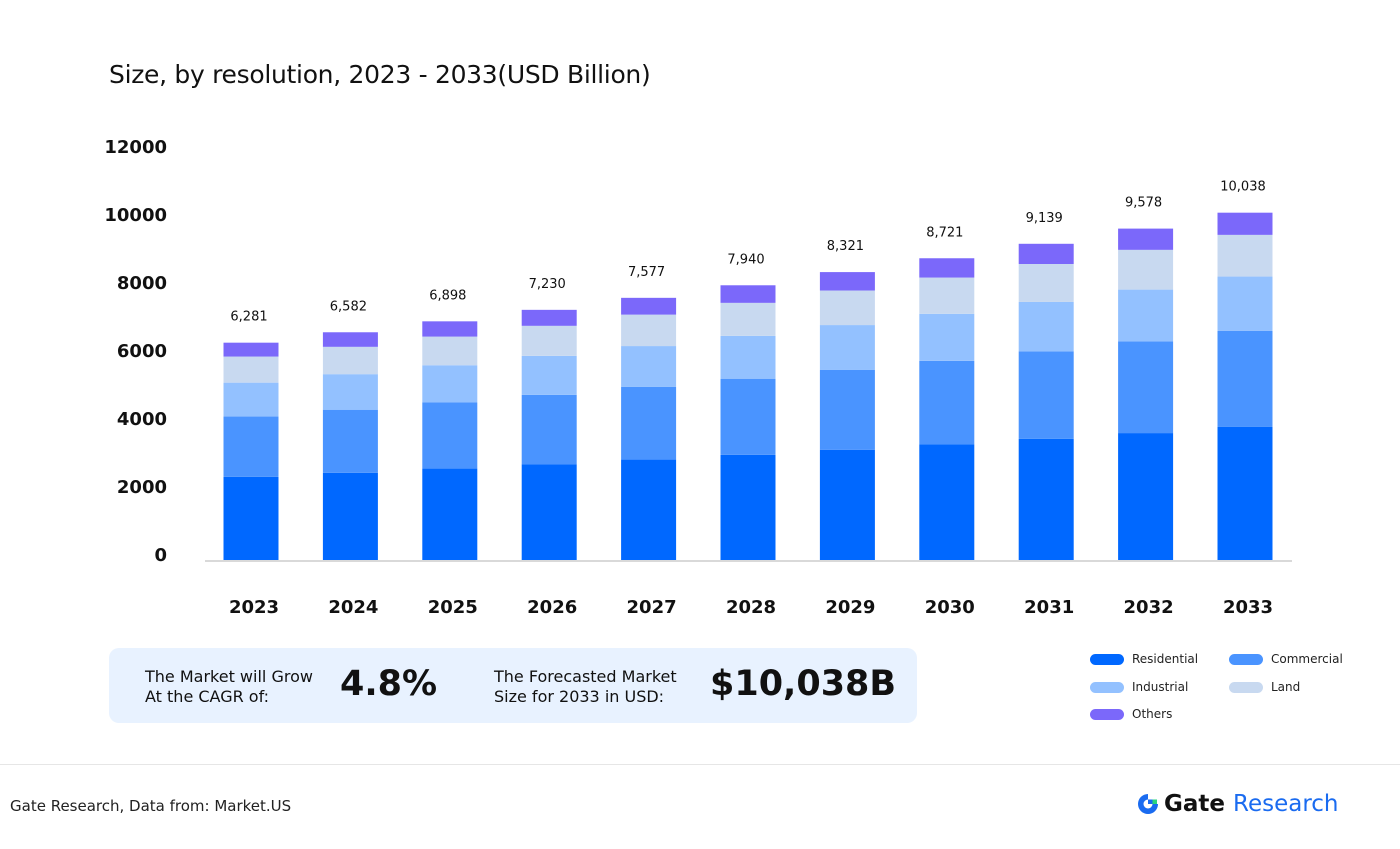 The height and width of the screenshot is (849, 1400). What do you see at coordinates (549, 317) in the screenshot?
I see `bar-others-2026` at bounding box center [549, 317].